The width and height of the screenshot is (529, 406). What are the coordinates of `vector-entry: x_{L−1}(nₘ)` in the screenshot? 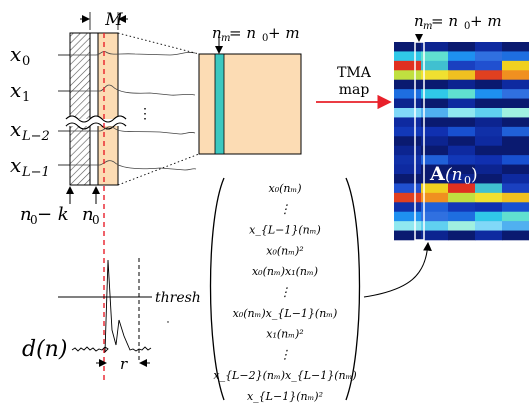 It's located at (285, 230).